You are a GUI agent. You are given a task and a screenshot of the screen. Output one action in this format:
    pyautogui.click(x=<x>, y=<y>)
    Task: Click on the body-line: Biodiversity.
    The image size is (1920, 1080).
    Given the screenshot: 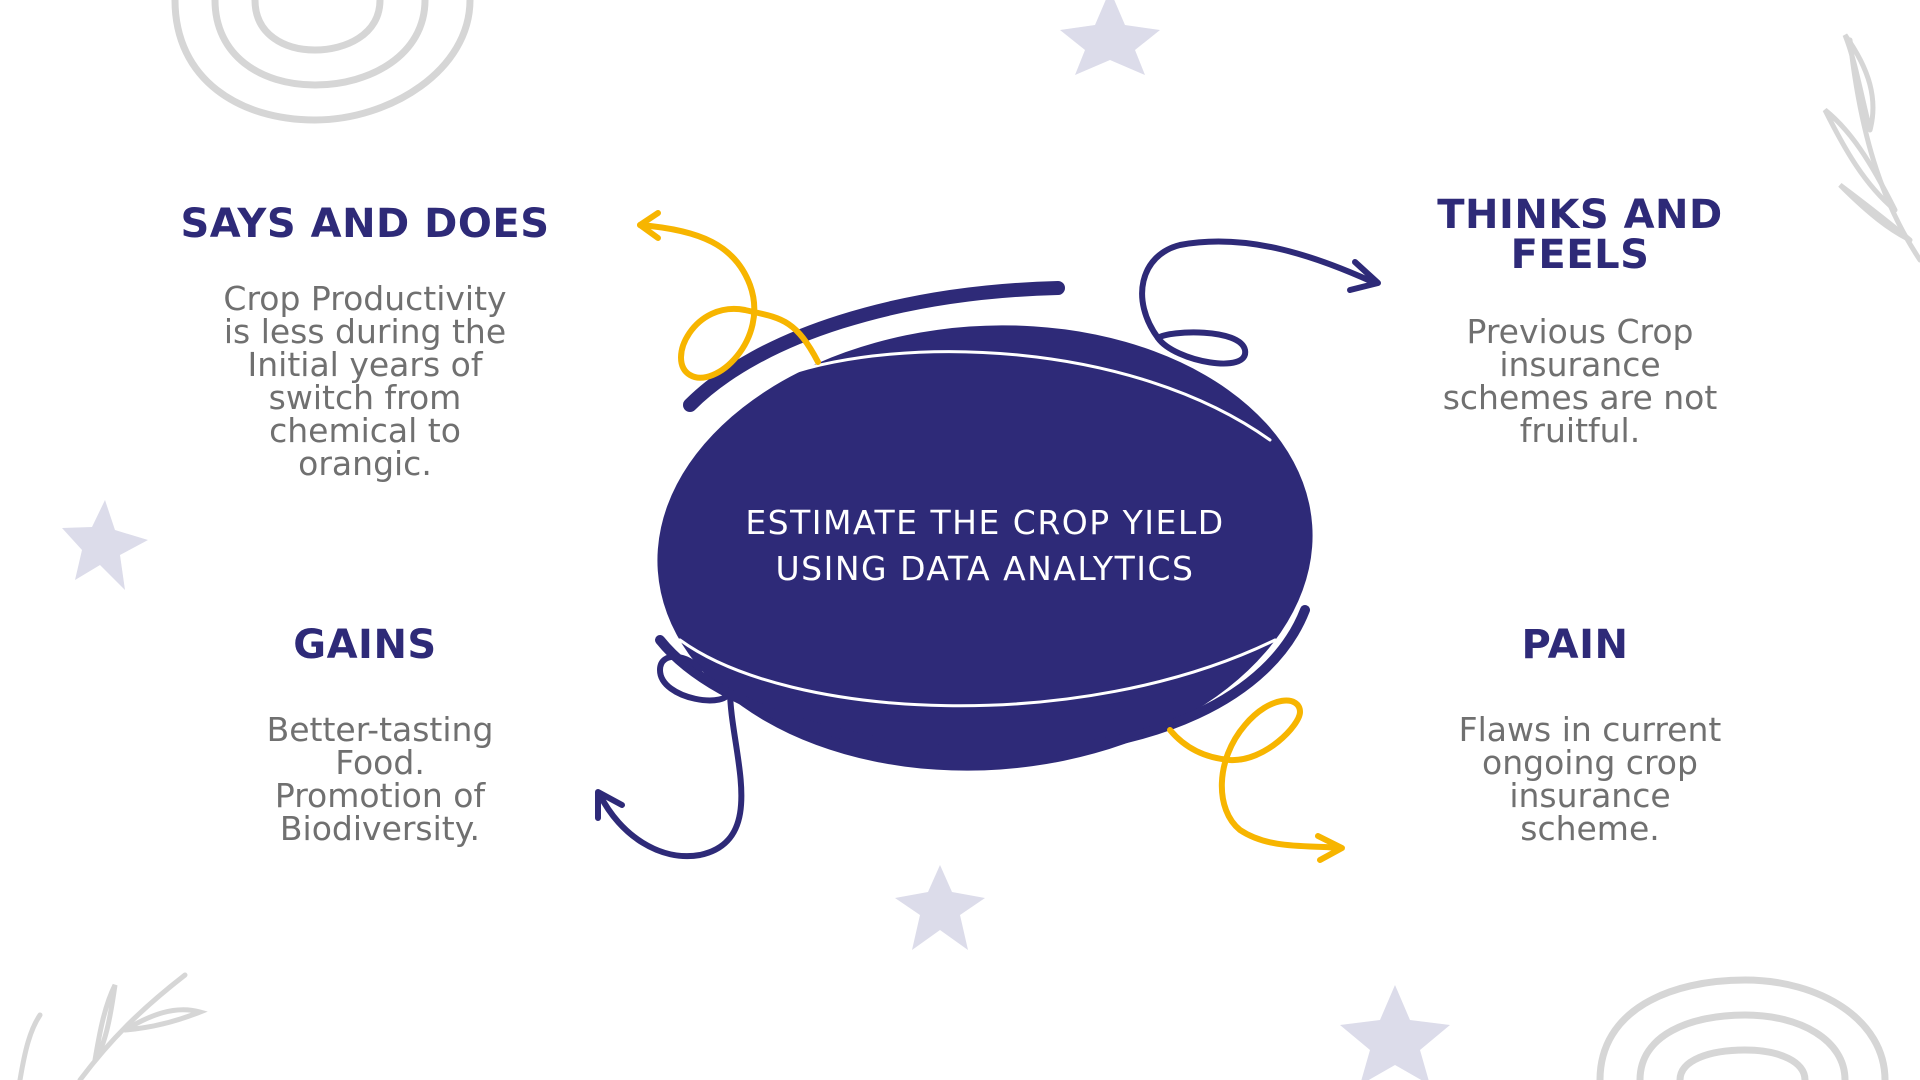 What is the action you would take?
    pyautogui.click(x=380, y=828)
    